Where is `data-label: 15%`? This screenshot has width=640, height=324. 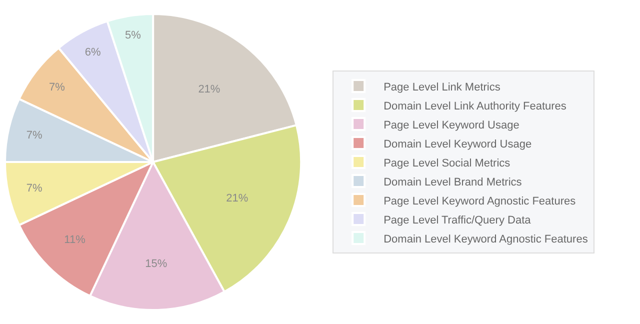
data-label: 15% is located at coordinates (156, 264).